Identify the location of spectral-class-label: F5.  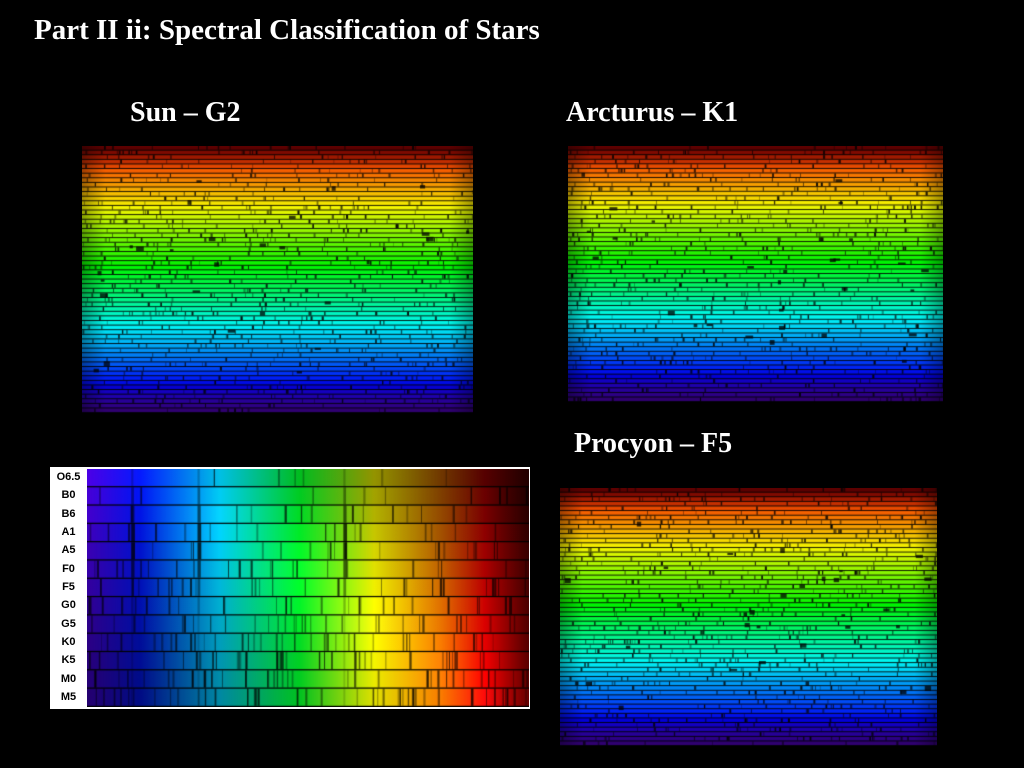
(68, 587).